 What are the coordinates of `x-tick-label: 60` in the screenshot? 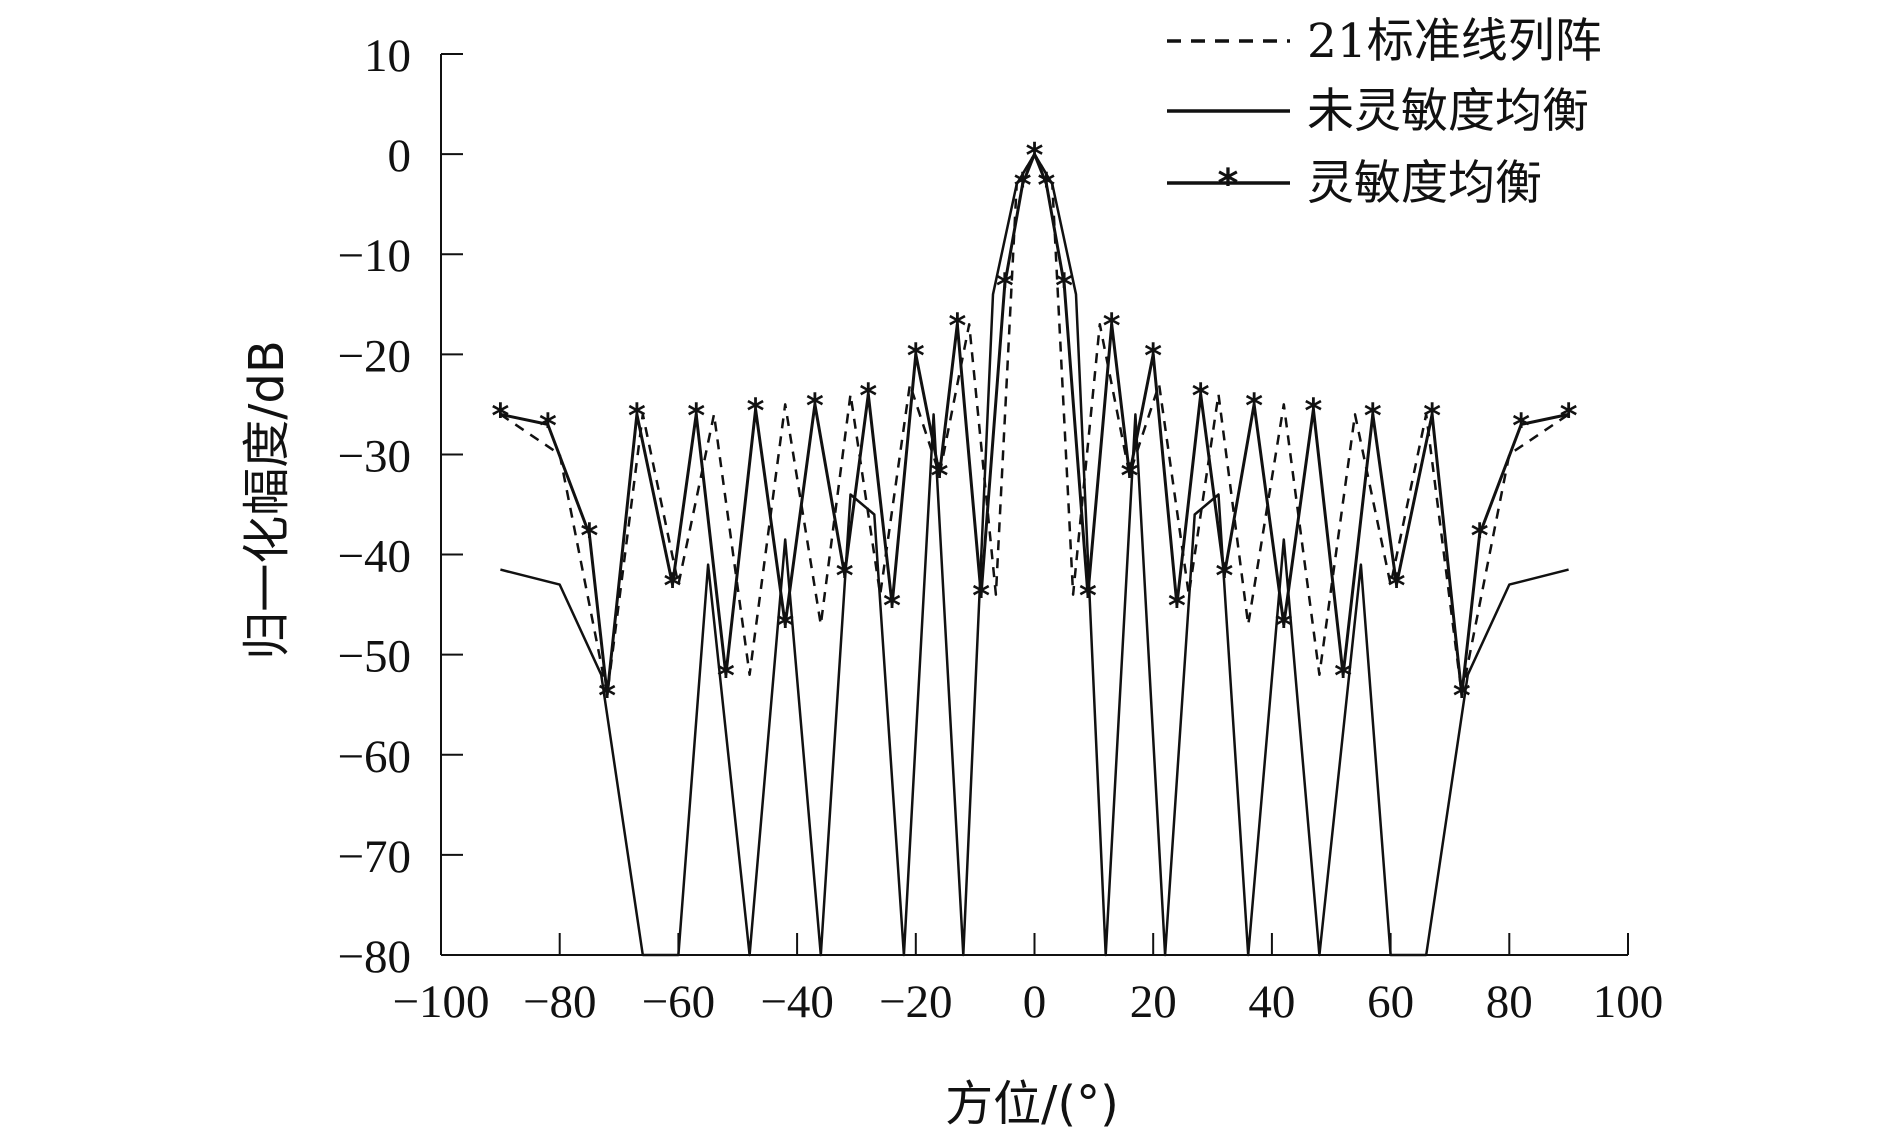 It's located at (1390, 1002).